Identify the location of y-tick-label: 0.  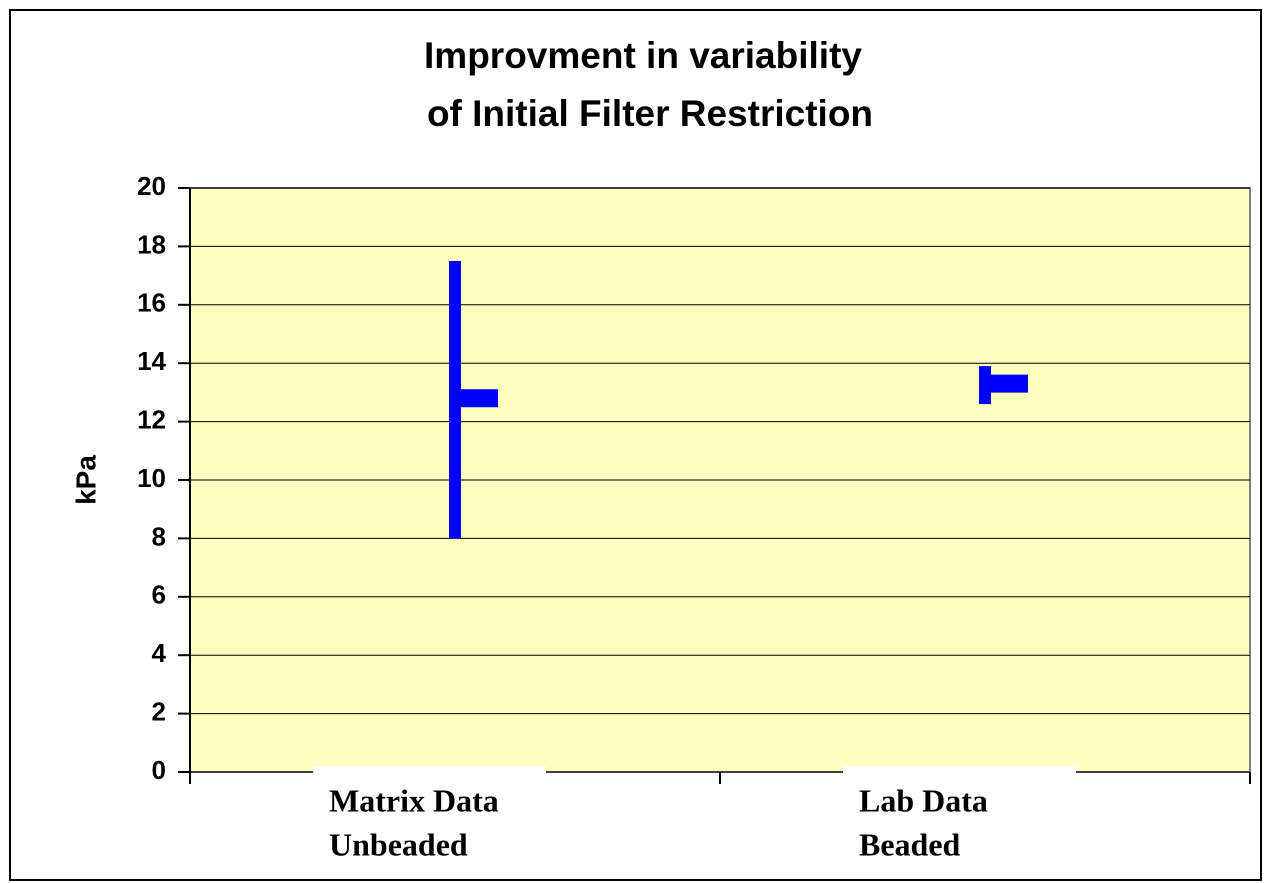
(159, 770).